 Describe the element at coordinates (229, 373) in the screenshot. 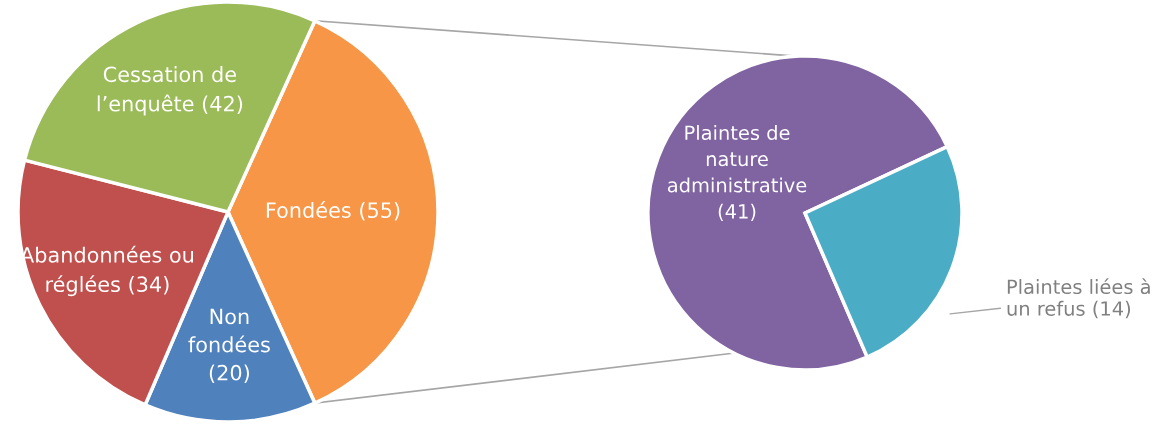

I see `data-label: (20)` at that location.